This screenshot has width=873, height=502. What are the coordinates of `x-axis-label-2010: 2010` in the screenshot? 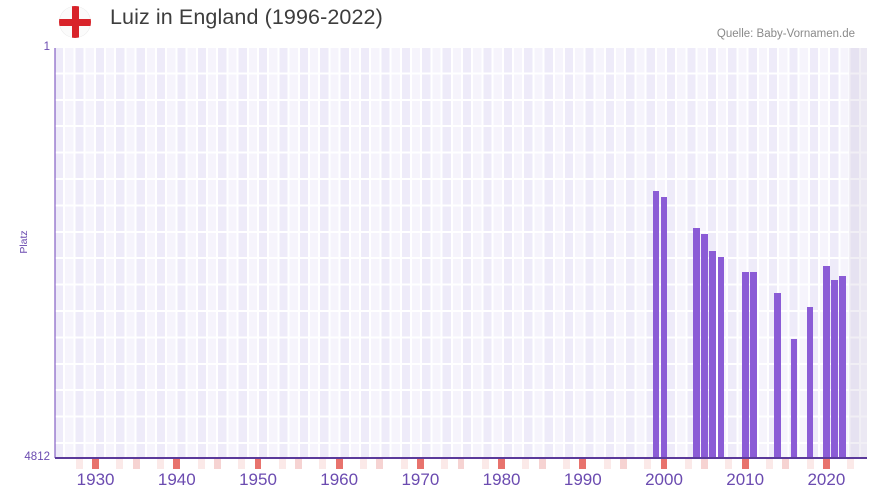 It's located at (745, 479).